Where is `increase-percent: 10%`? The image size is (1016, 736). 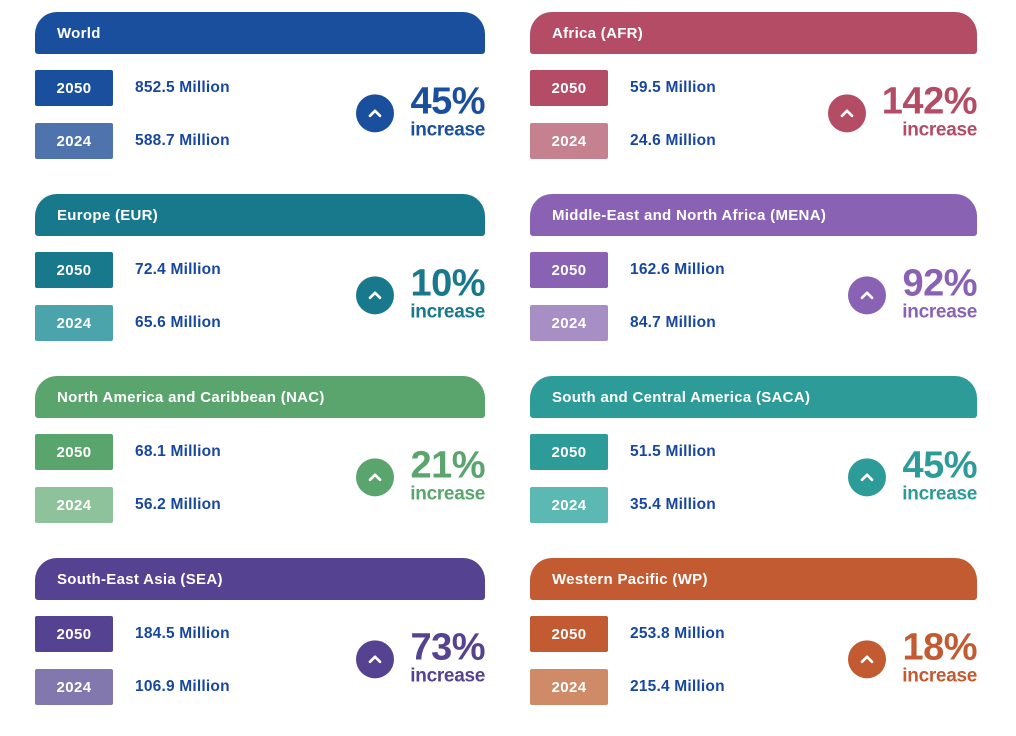
increase-percent: 10% is located at coordinates (447, 282).